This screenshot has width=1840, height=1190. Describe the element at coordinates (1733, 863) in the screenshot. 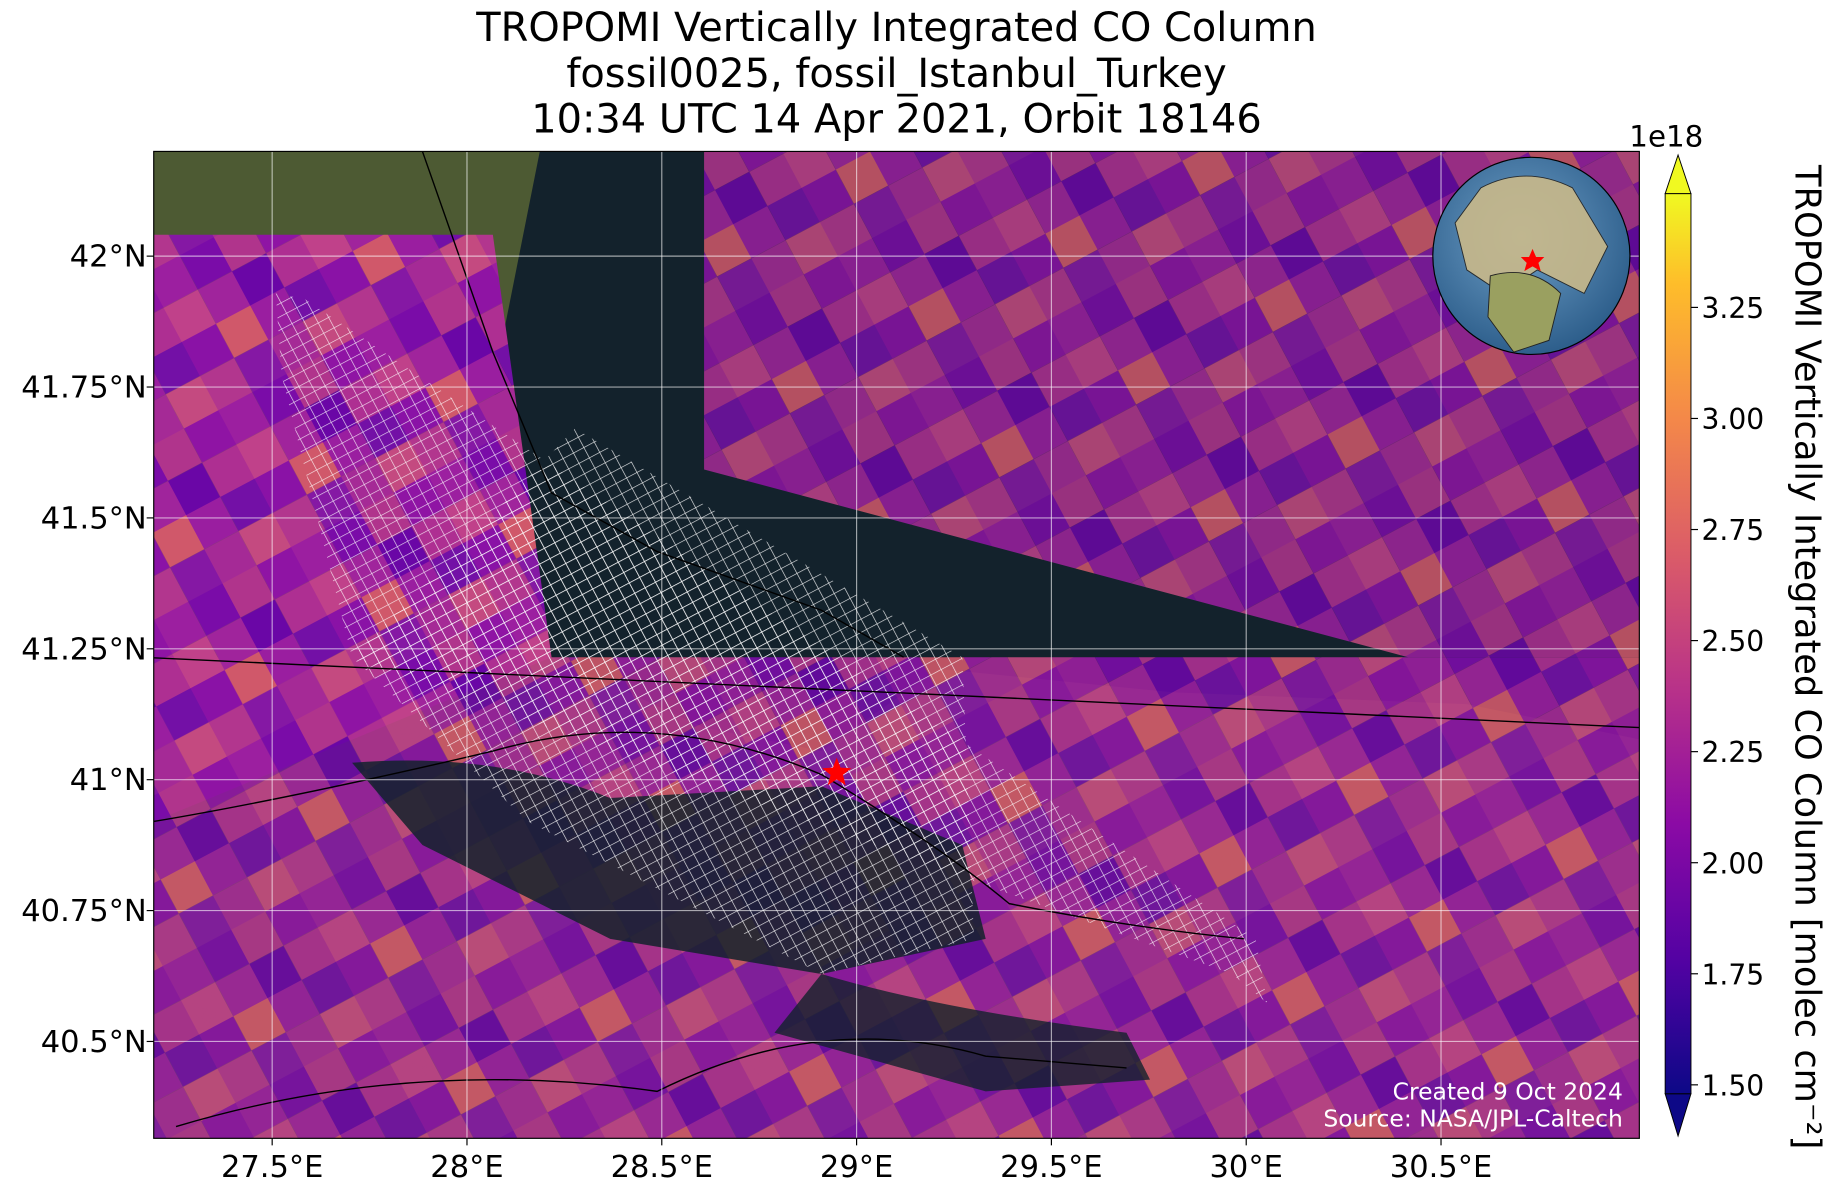

I see `colorbar-tick-label: 2.00` at that location.